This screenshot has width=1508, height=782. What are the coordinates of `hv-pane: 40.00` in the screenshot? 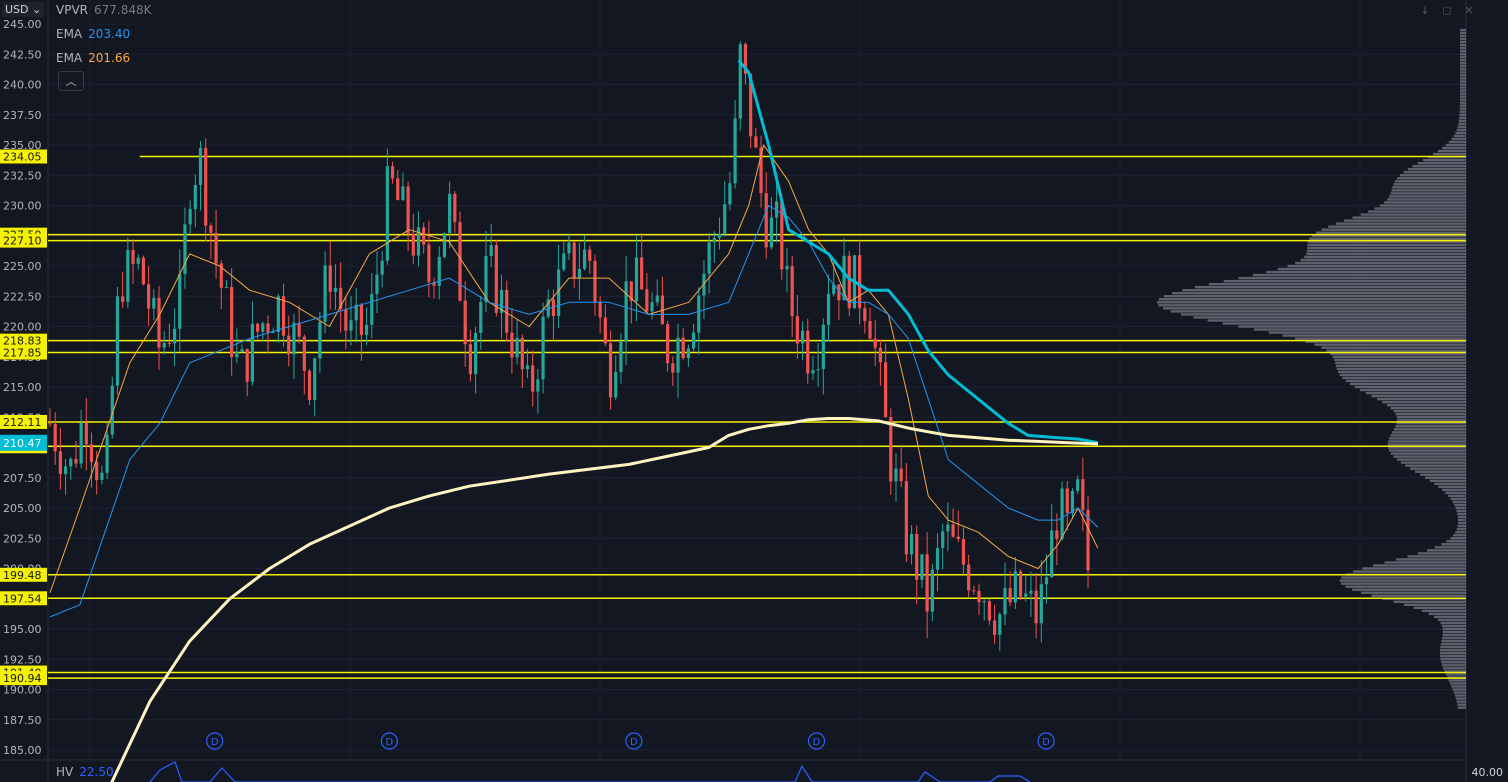 It's located at (826, 771).